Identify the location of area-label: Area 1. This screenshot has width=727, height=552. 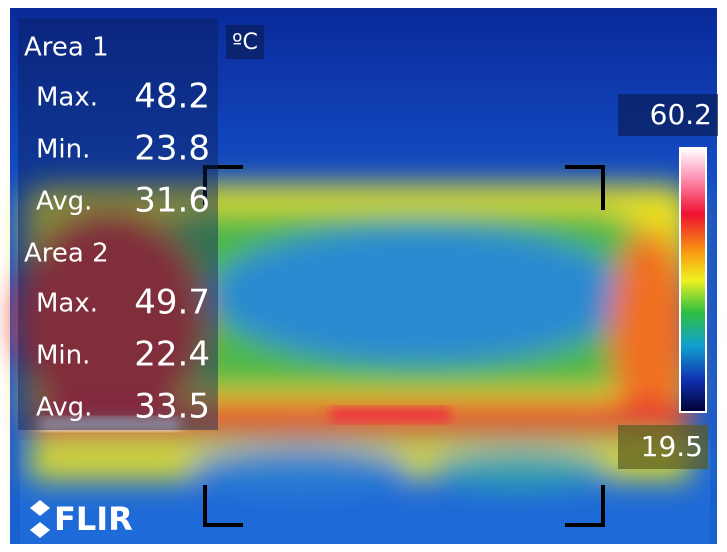
(66, 48).